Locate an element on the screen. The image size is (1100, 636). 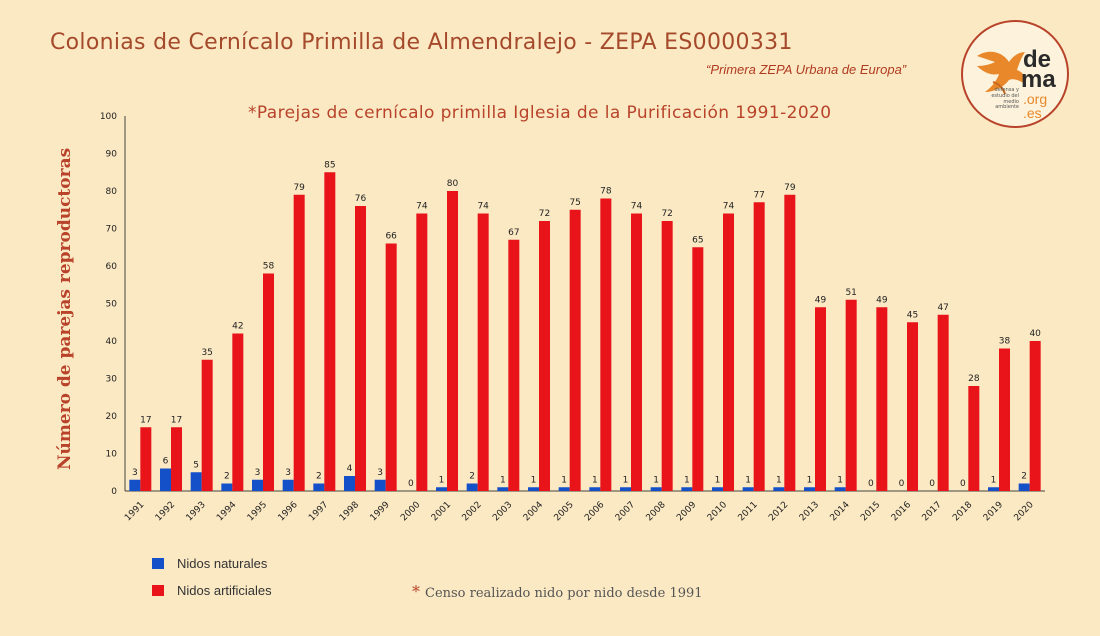
logo-text-es: .es is located at coordinates (1032, 113).